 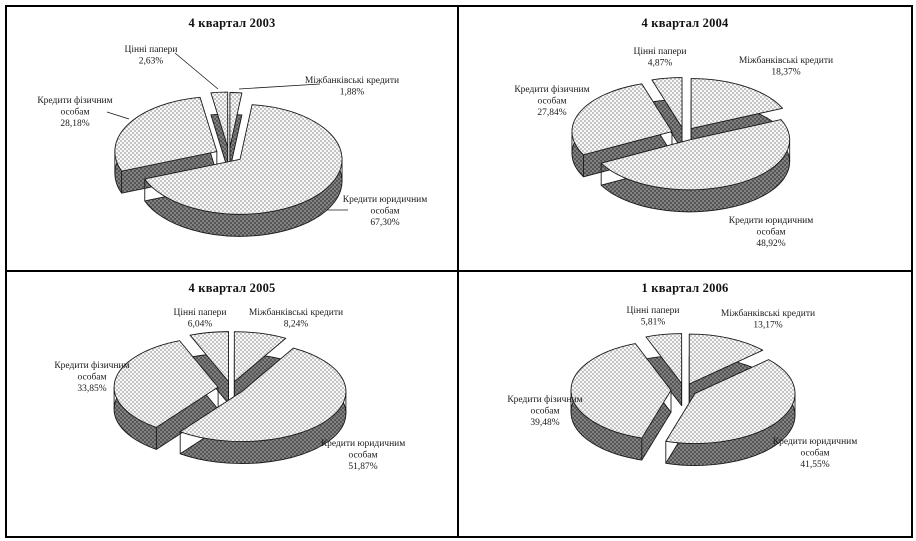 What do you see at coordinates (786, 66) in the screenshot?
I see `slice-label: Міжбанківські кредити 18,37%` at bounding box center [786, 66].